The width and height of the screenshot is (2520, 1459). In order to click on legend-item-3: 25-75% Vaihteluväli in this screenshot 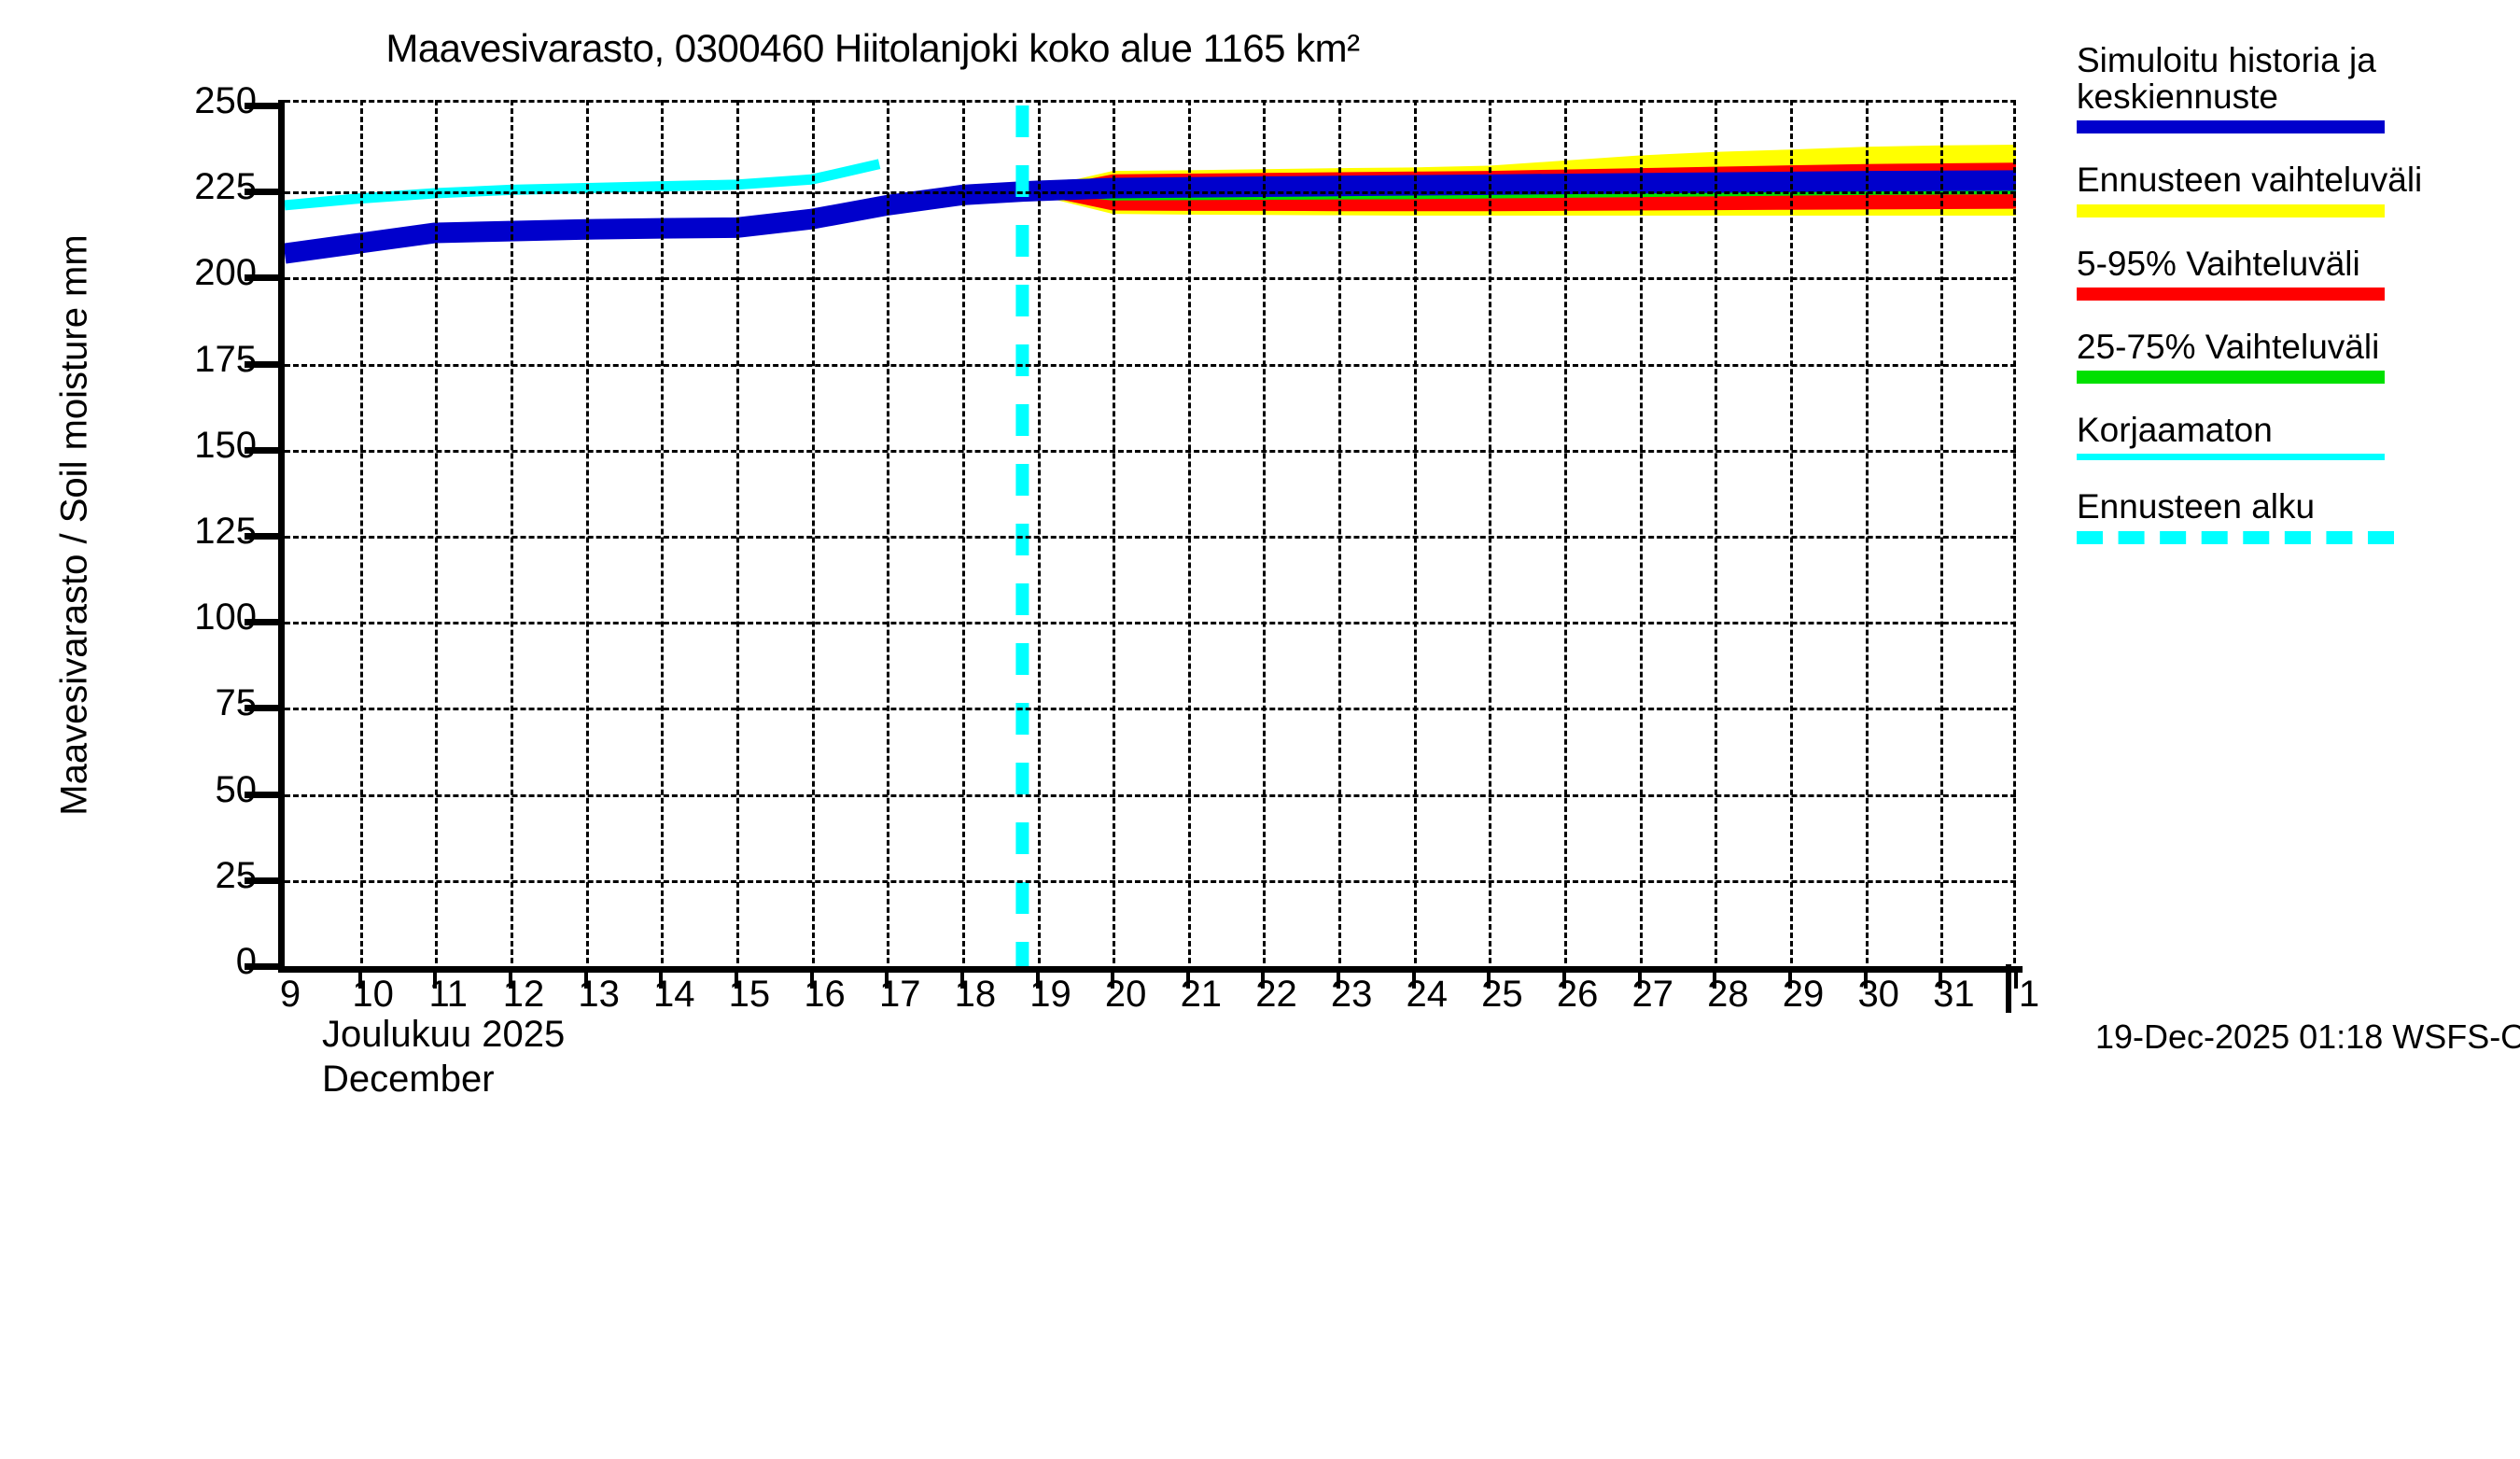, I will do `click(2296, 356)`.